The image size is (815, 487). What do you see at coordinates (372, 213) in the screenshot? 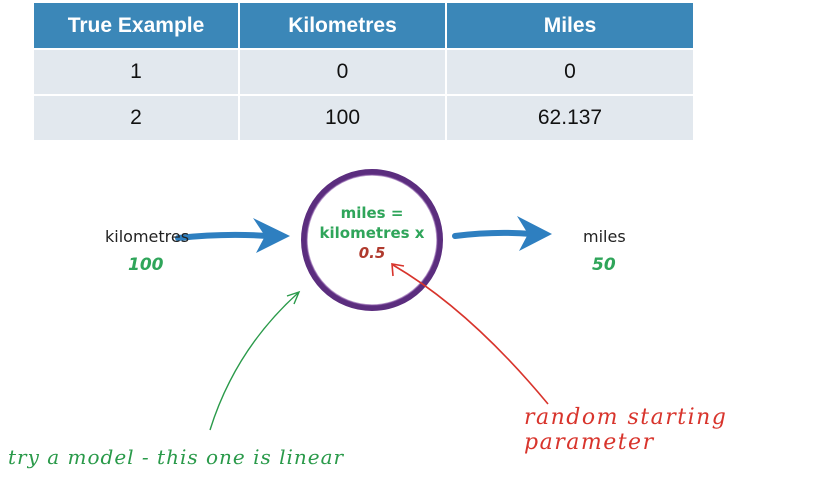
I see `formula-line-1: miles =` at bounding box center [372, 213].